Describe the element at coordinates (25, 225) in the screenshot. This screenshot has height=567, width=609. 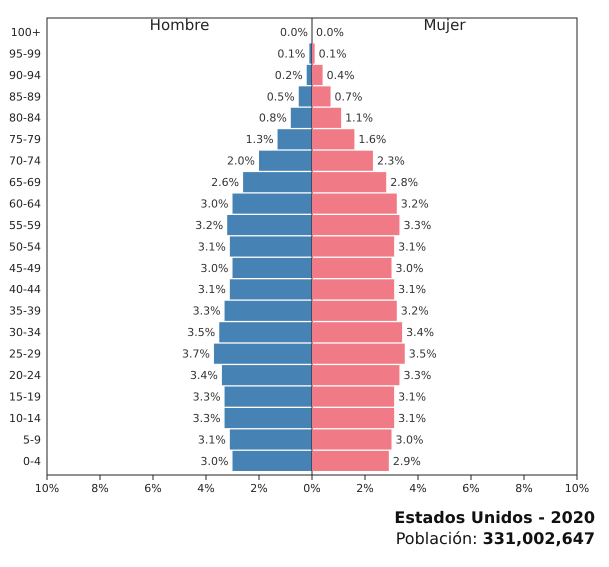
I see `y-tick-label: 55-59` at that location.